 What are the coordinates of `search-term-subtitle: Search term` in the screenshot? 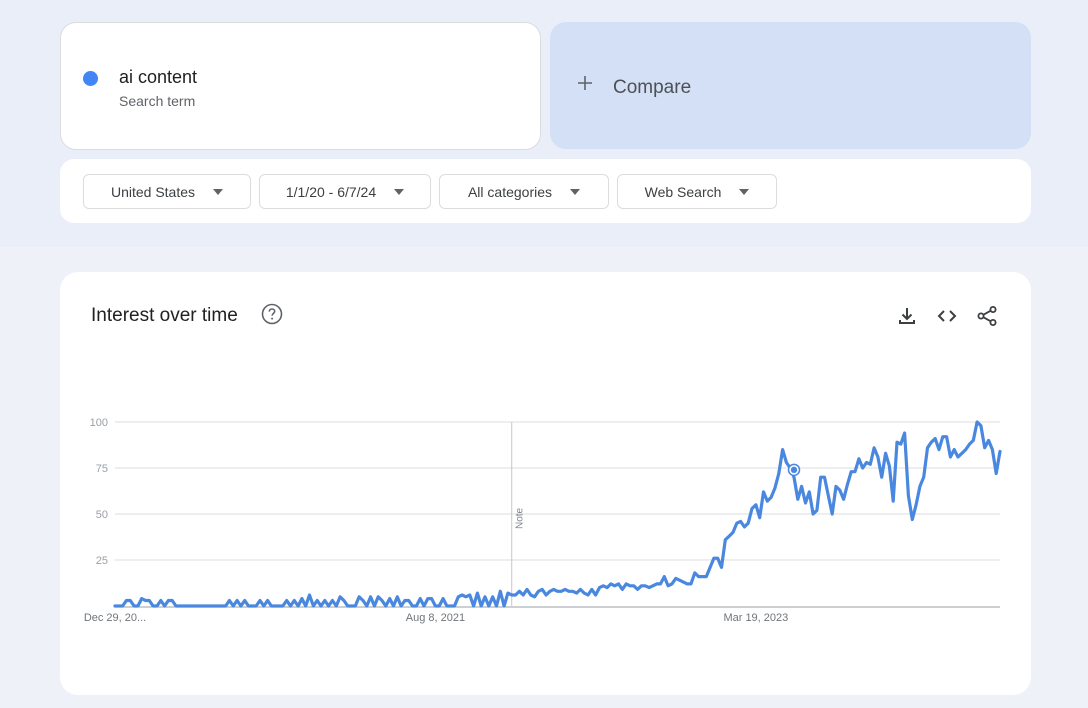 It's located at (157, 101).